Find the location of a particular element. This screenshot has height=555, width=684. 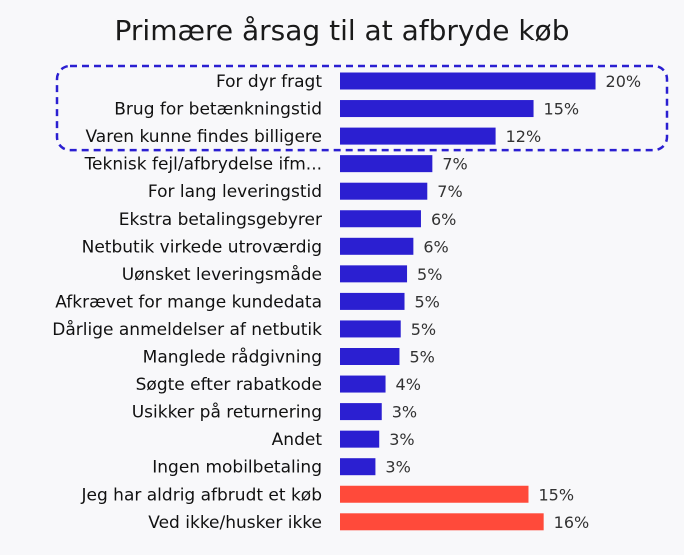

category-label: Usikker på returnering is located at coordinates (227, 412).